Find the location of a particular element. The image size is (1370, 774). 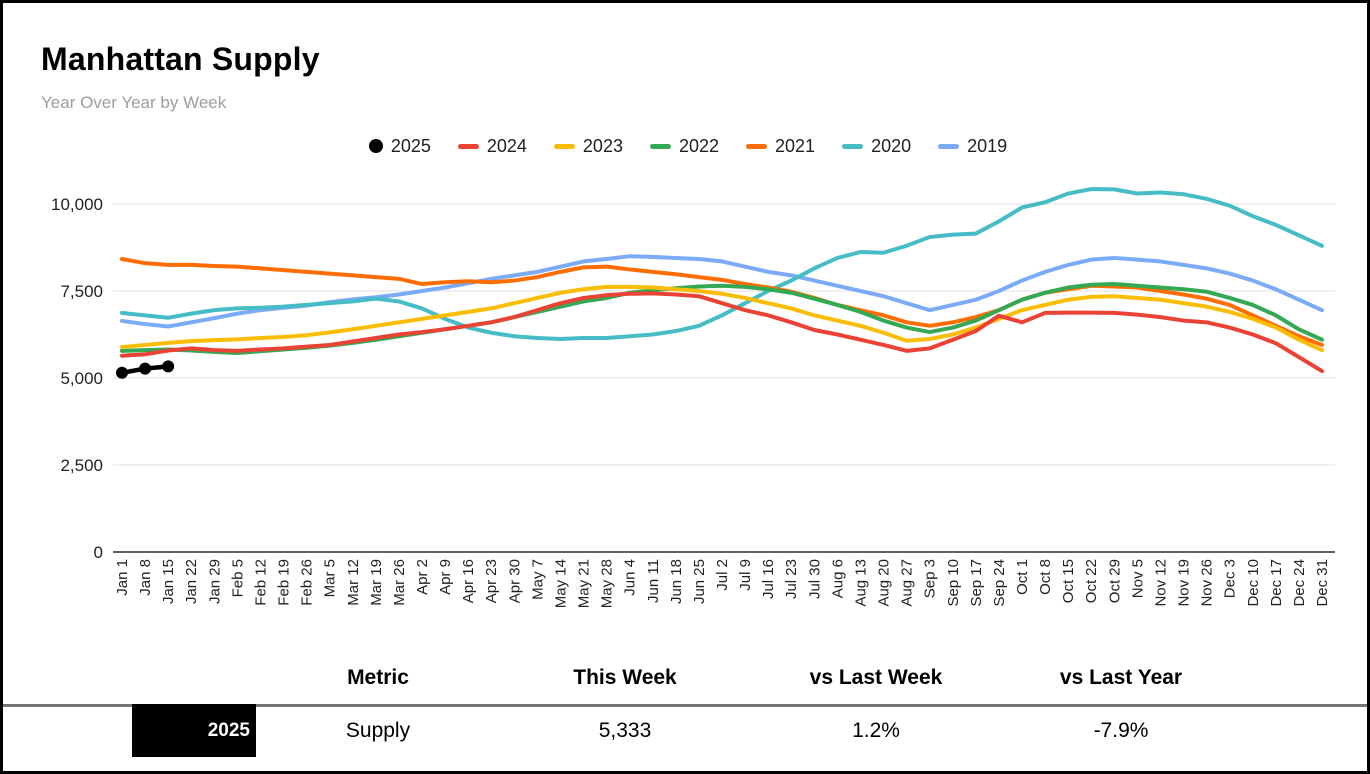

series-line-2023 is located at coordinates (722, 318).